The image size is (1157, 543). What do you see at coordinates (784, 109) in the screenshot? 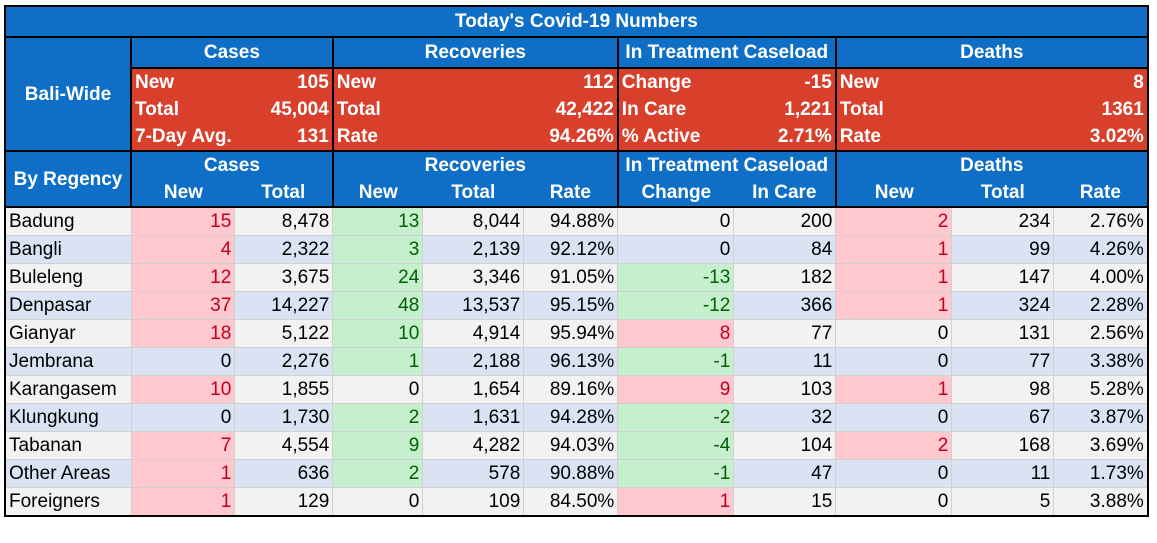
I see `bali-wide-treatment-value: 1,221` at bounding box center [784, 109].